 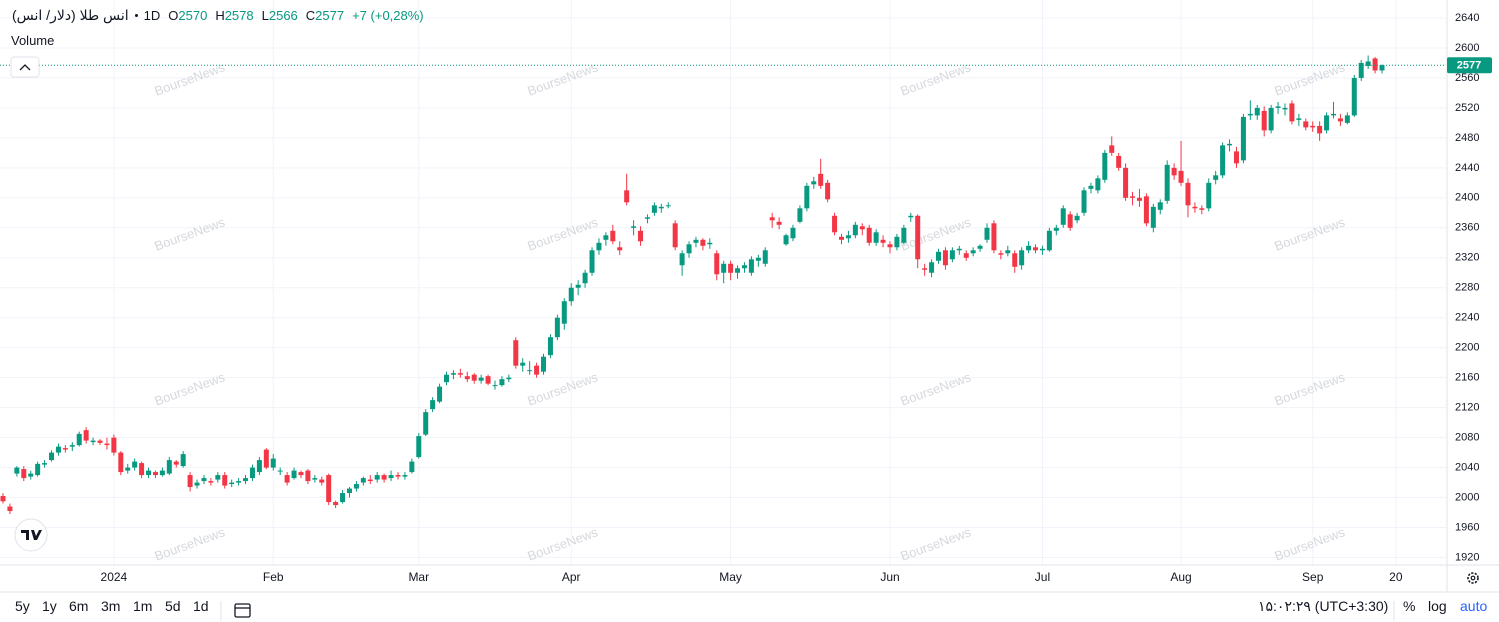 What do you see at coordinates (49, 606) in the screenshot?
I see `timeframe-button: 1y` at bounding box center [49, 606].